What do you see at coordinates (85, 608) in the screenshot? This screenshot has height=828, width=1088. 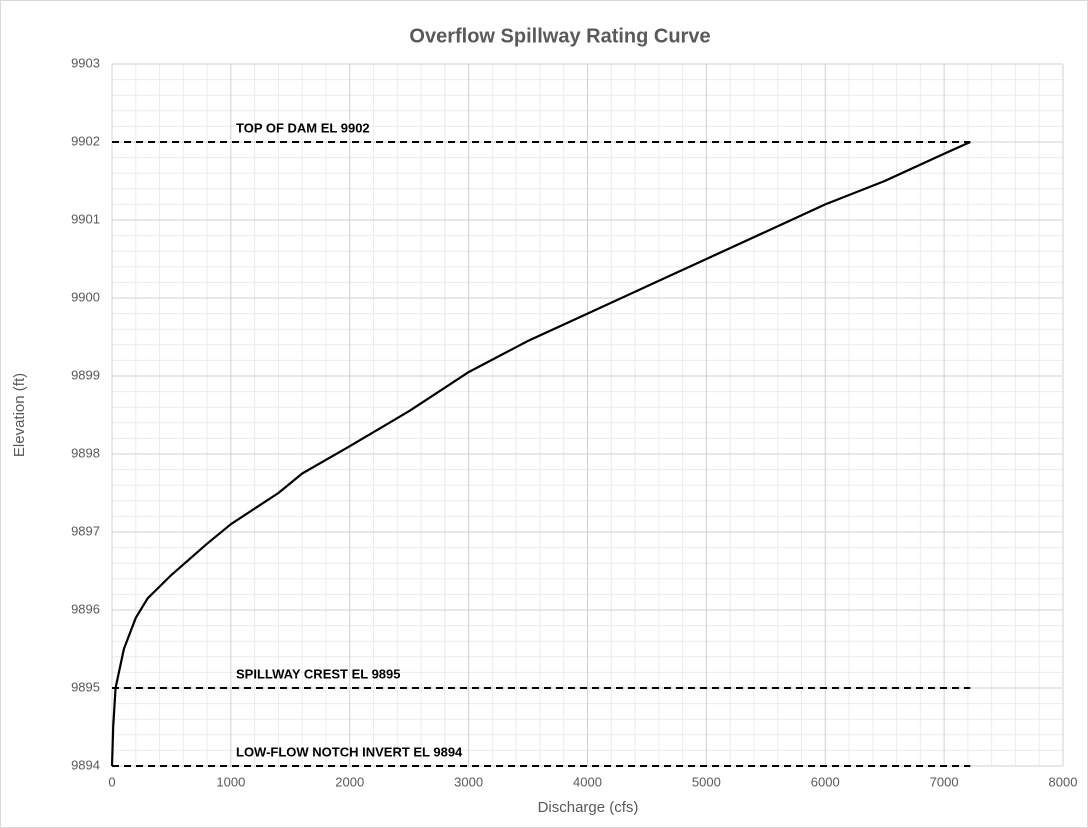 I see `y-tick-label: 9896` at bounding box center [85, 608].